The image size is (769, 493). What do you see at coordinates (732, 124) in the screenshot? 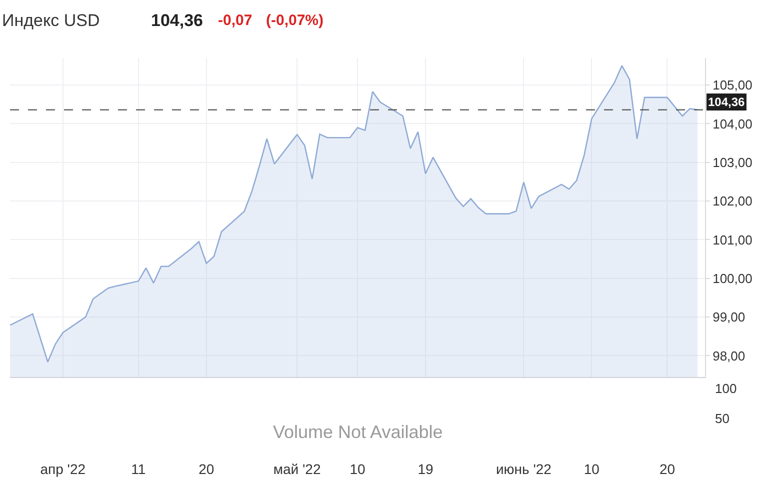
I see `y-tick-label: 104,00` at bounding box center [732, 124].